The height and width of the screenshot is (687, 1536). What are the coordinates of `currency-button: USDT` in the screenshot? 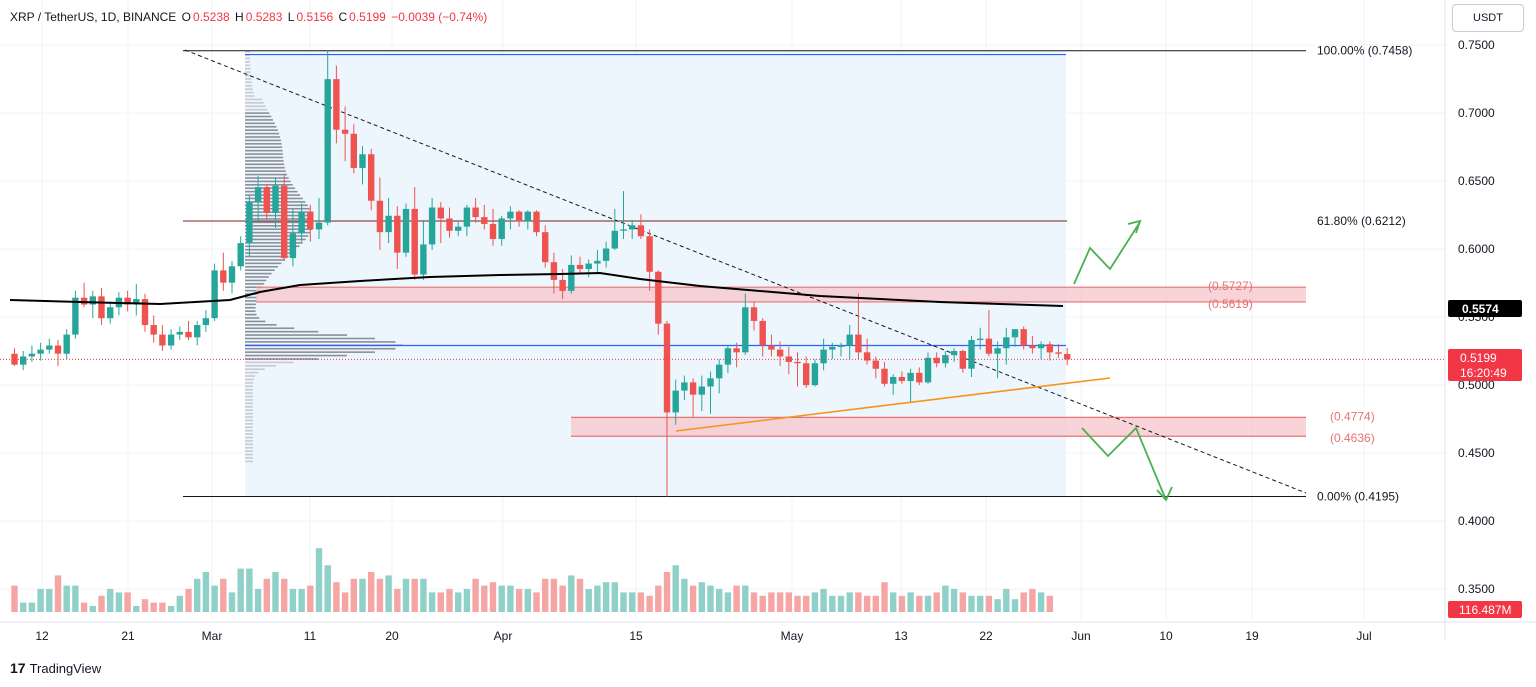 It's located at (1488, 18).